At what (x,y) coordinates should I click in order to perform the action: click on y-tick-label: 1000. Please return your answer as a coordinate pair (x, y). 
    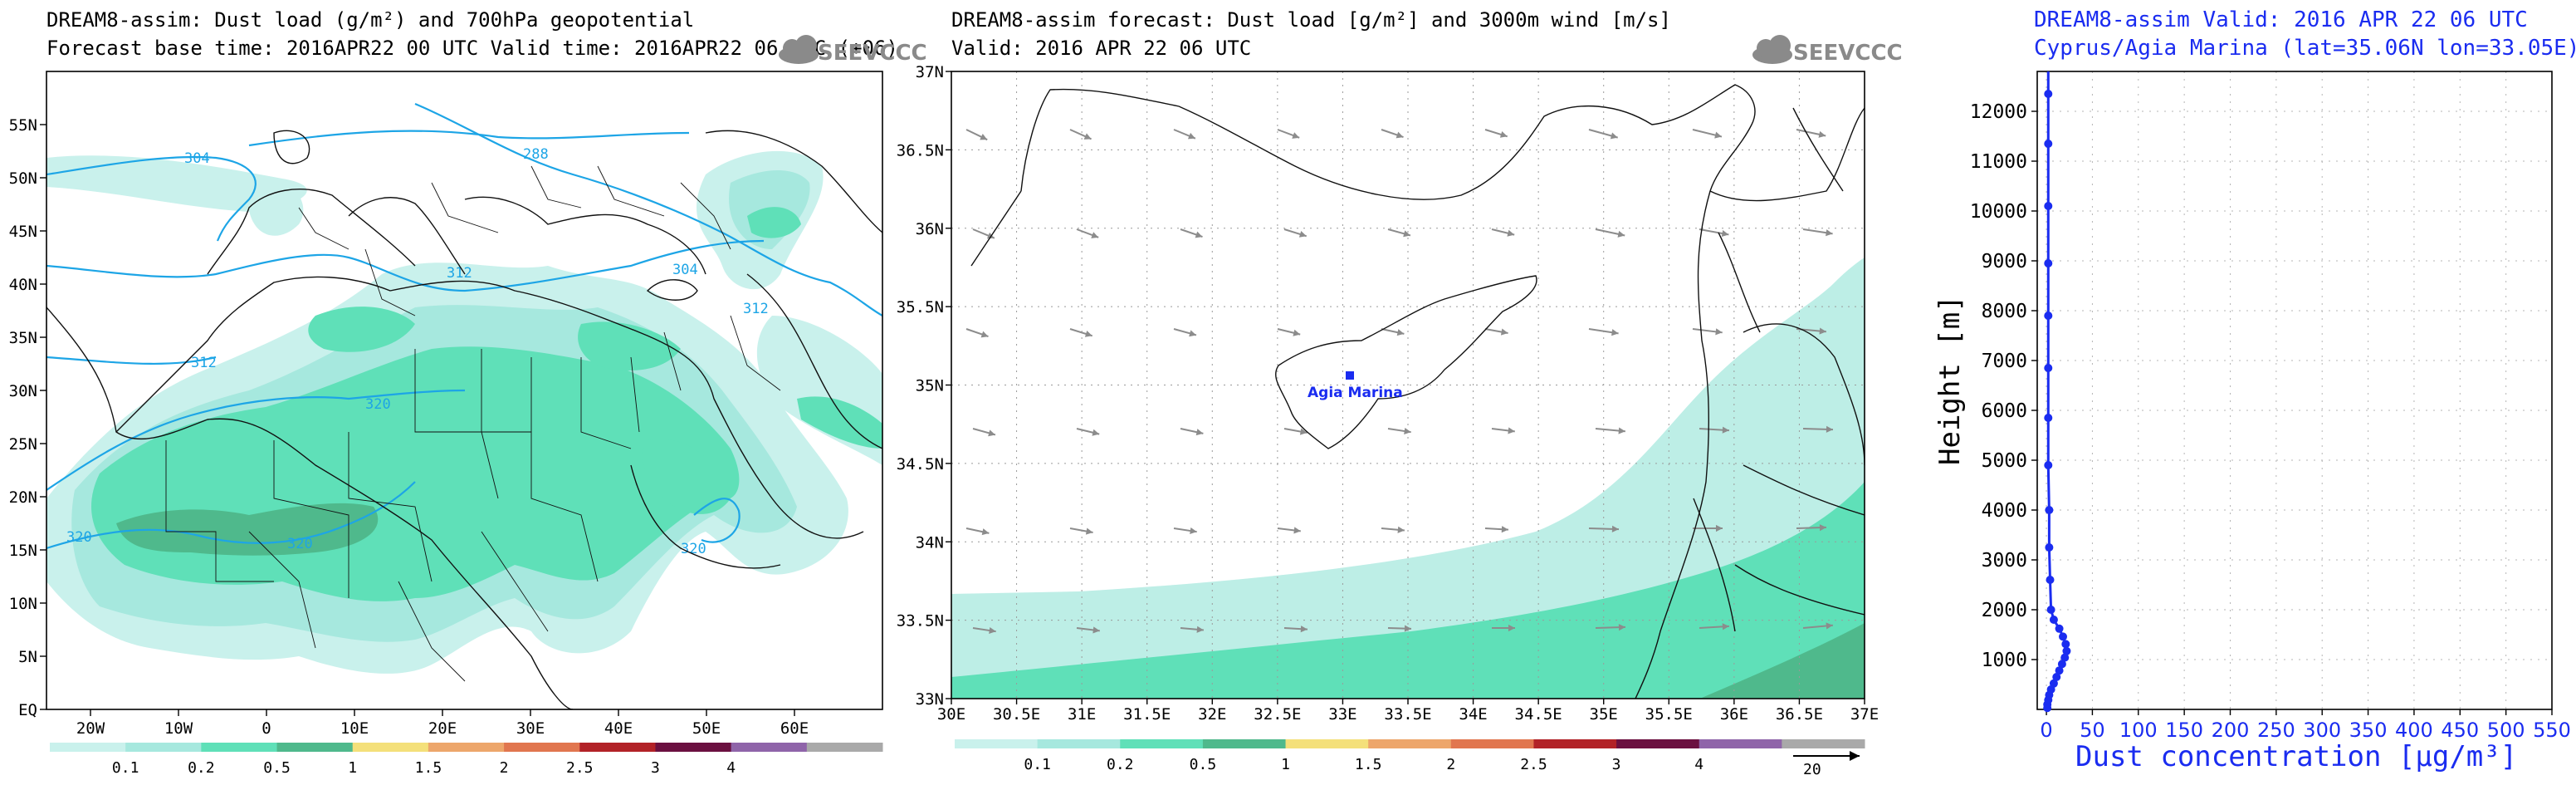
    Looking at the image, I should click on (2004, 660).